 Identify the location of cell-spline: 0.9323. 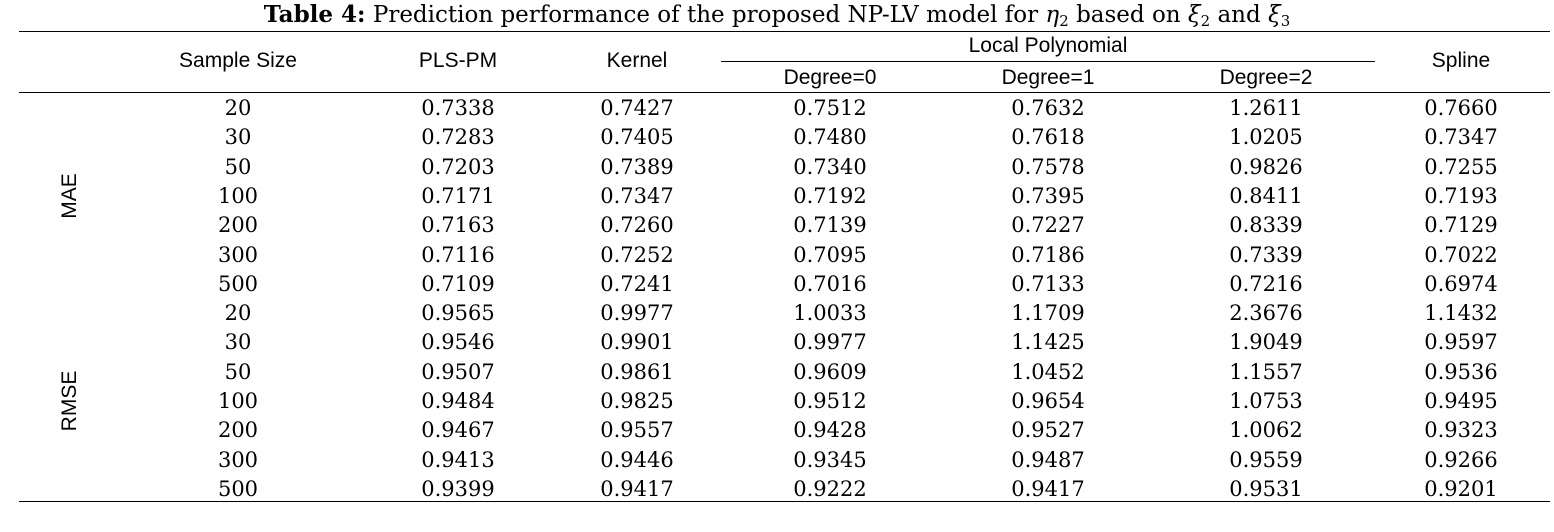
(1461, 430).